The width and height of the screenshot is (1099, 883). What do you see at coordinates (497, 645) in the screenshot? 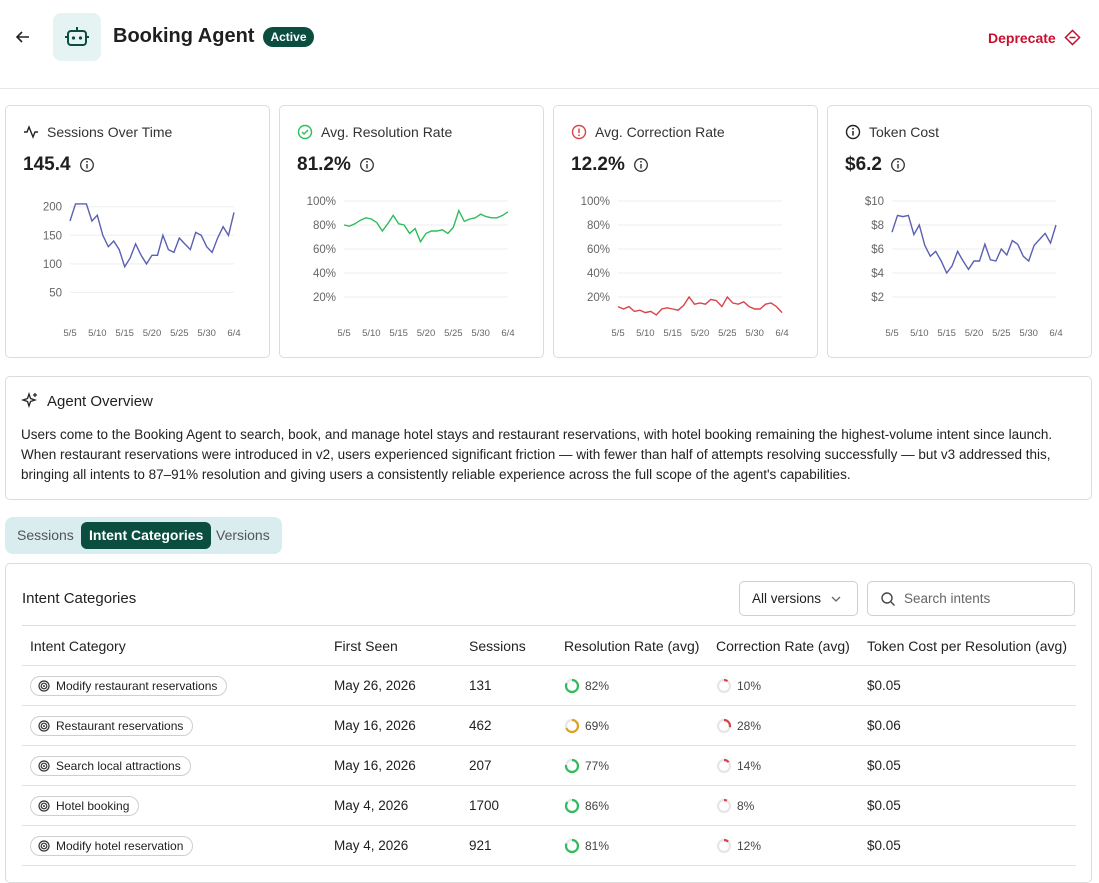
I see `column-header: Sessions` at bounding box center [497, 645].